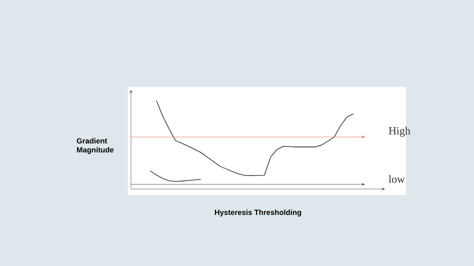 Image resolution: width=474 pixels, height=266 pixels. I want to click on ref-line-label: low, so click(396, 179).